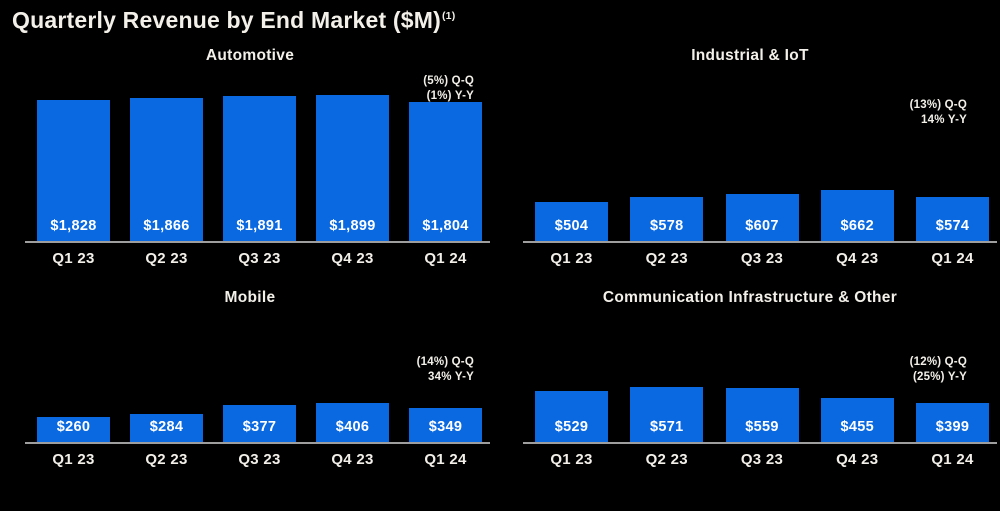 The width and height of the screenshot is (1000, 511). What do you see at coordinates (259, 168) in the screenshot?
I see `bar-q3-23: $1,891` at bounding box center [259, 168].